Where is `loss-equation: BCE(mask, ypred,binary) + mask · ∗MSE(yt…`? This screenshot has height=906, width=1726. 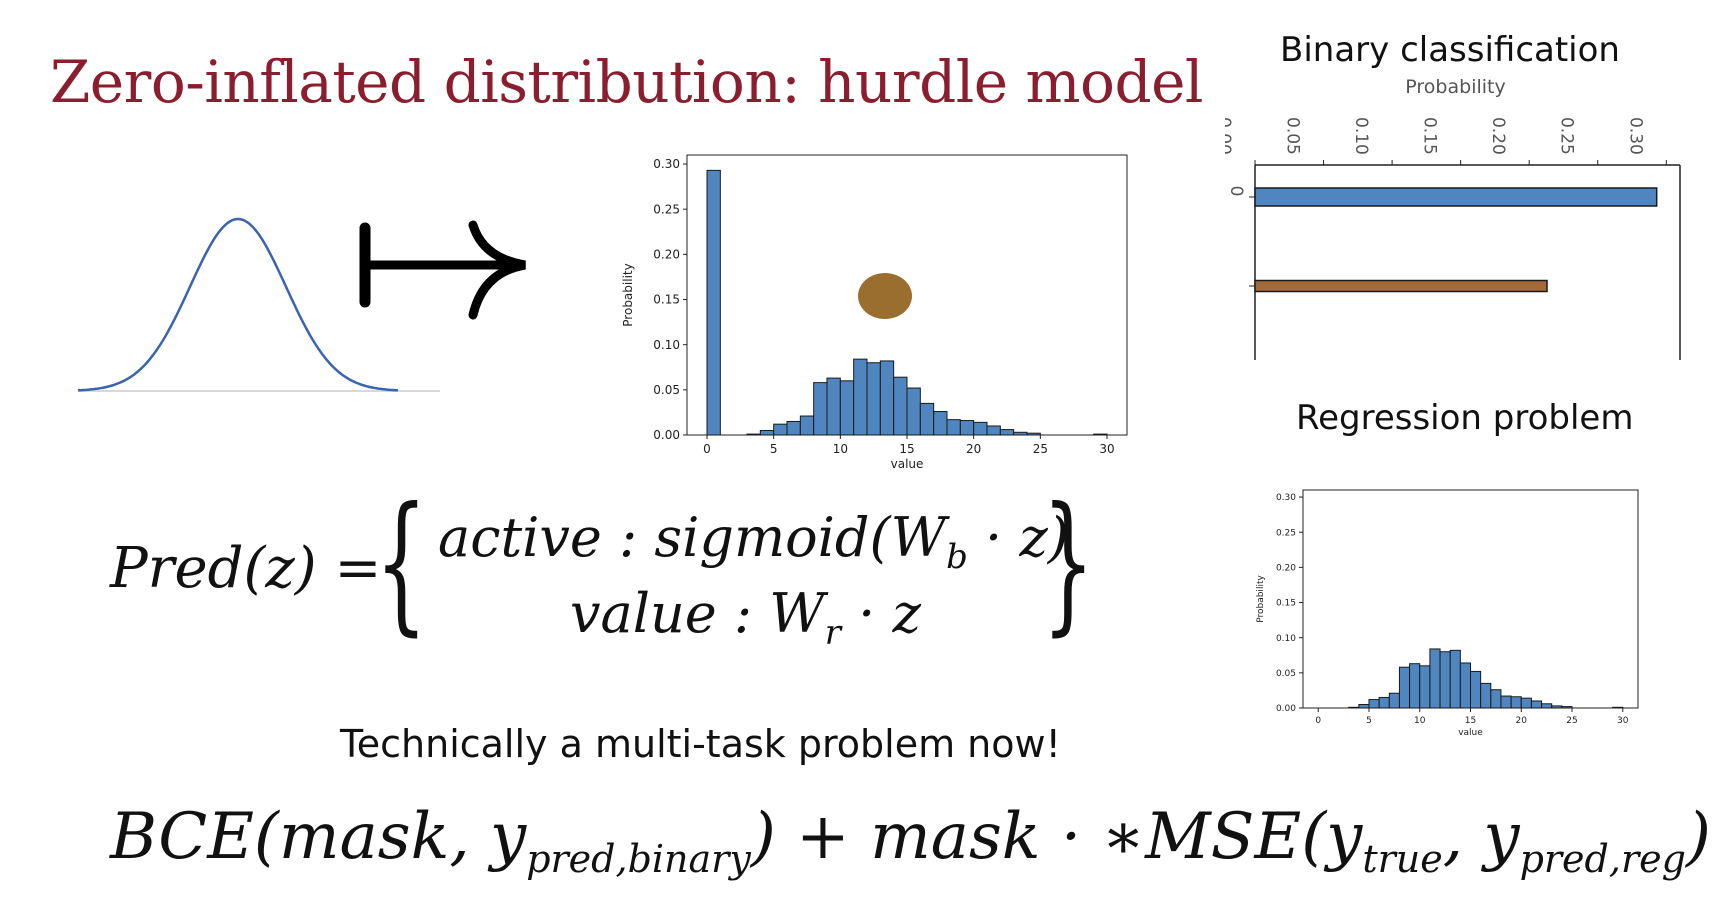
loss-equation: BCE(mask, ypred,binary) + mask · ∗MSE(yt… is located at coordinates (910, 840).